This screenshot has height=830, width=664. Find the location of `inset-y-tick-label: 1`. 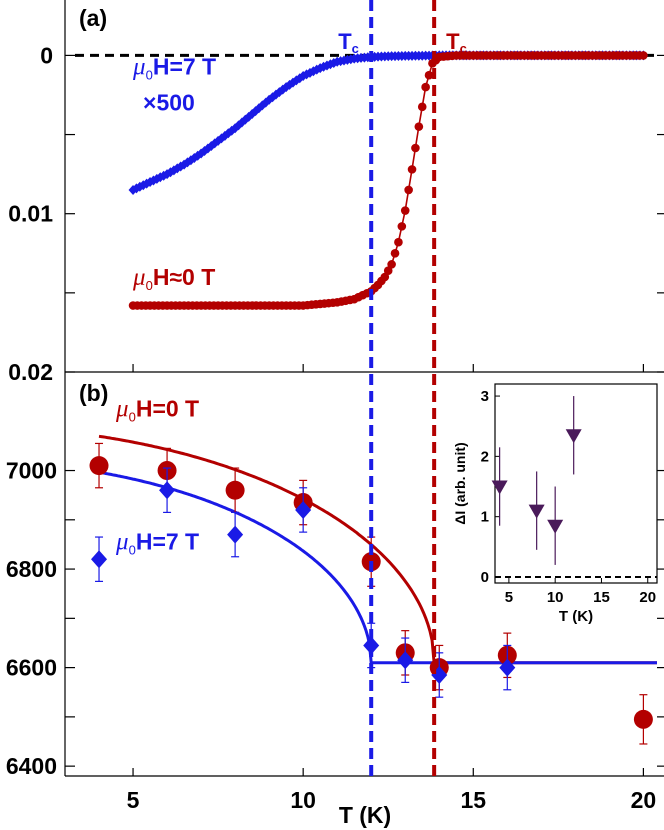

inset-y-tick-label: 1 is located at coordinates (485, 517).